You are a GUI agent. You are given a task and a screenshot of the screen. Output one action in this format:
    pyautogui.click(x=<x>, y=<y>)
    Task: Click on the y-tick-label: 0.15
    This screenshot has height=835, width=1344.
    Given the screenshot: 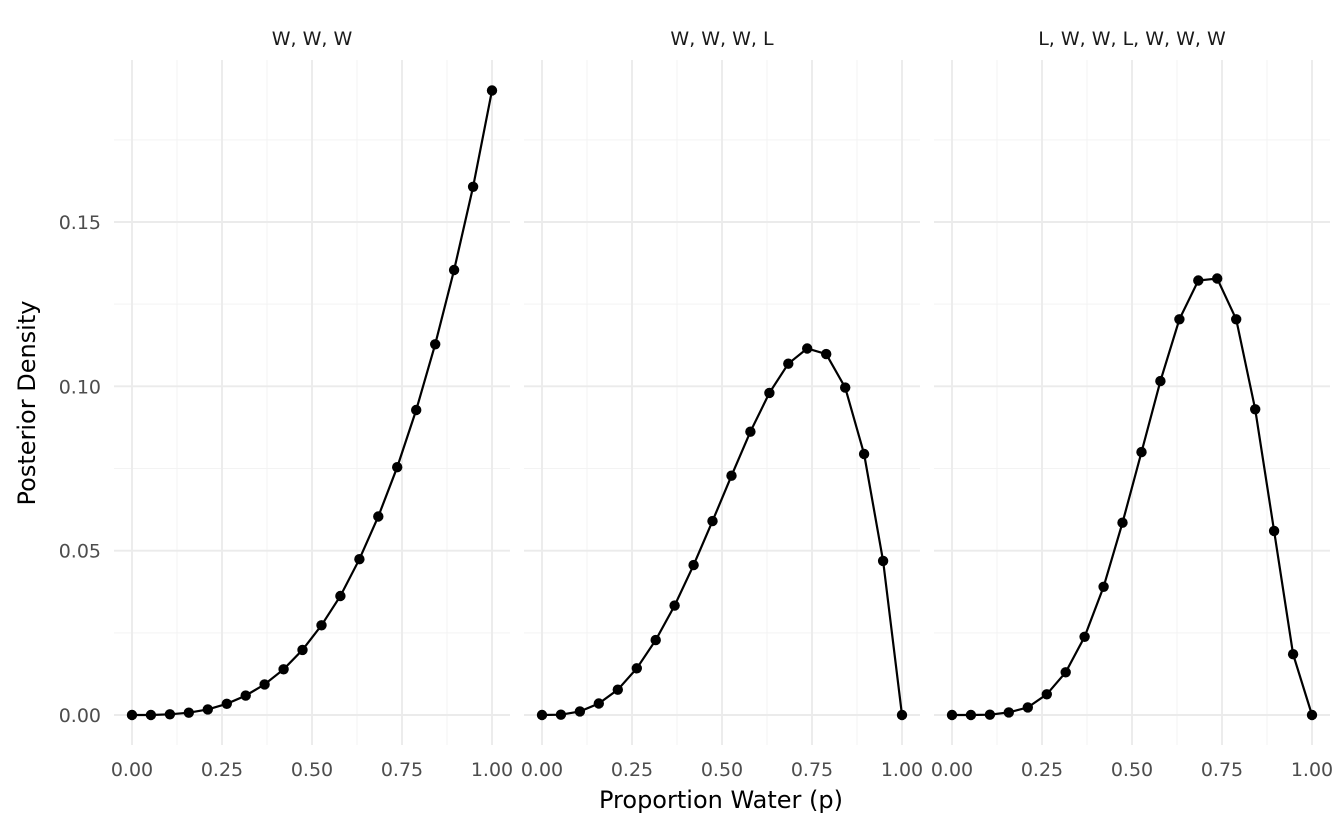 What is the action you would take?
    pyautogui.click(x=80, y=223)
    